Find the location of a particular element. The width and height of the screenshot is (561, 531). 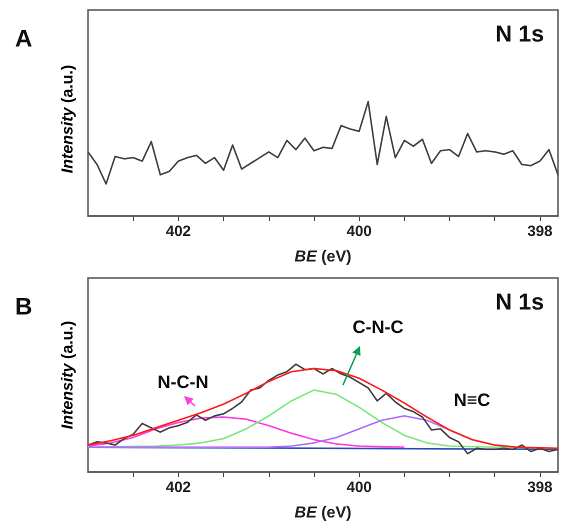

text: C-N-C is located at coordinates (378, 327).